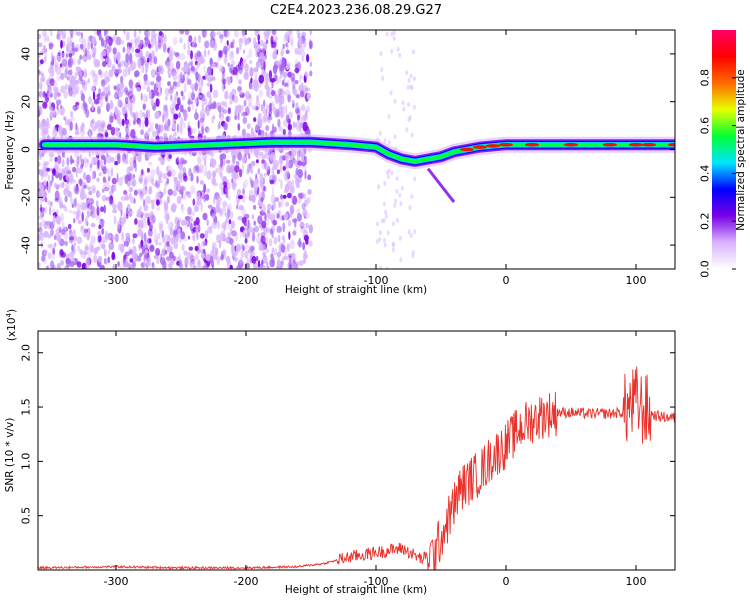  I want to click on colorbar-tick-label: 0.8, so click(705, 78).